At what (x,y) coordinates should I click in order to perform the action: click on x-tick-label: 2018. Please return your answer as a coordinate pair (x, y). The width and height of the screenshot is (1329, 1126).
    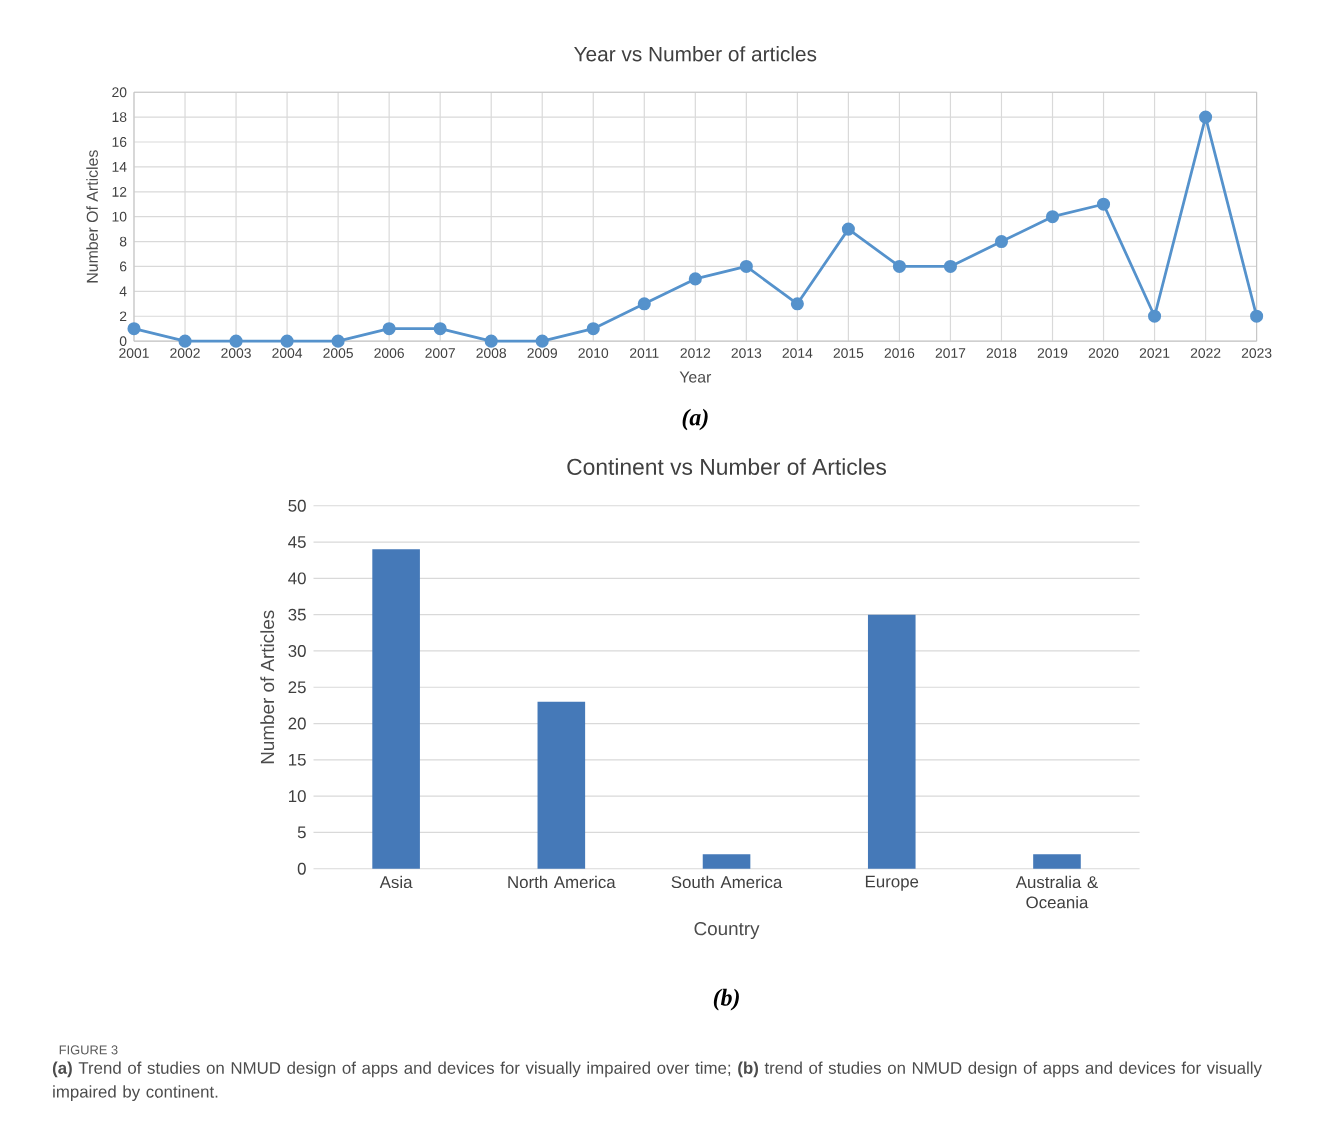
    Looking at the image, I should click on (1001, 353).